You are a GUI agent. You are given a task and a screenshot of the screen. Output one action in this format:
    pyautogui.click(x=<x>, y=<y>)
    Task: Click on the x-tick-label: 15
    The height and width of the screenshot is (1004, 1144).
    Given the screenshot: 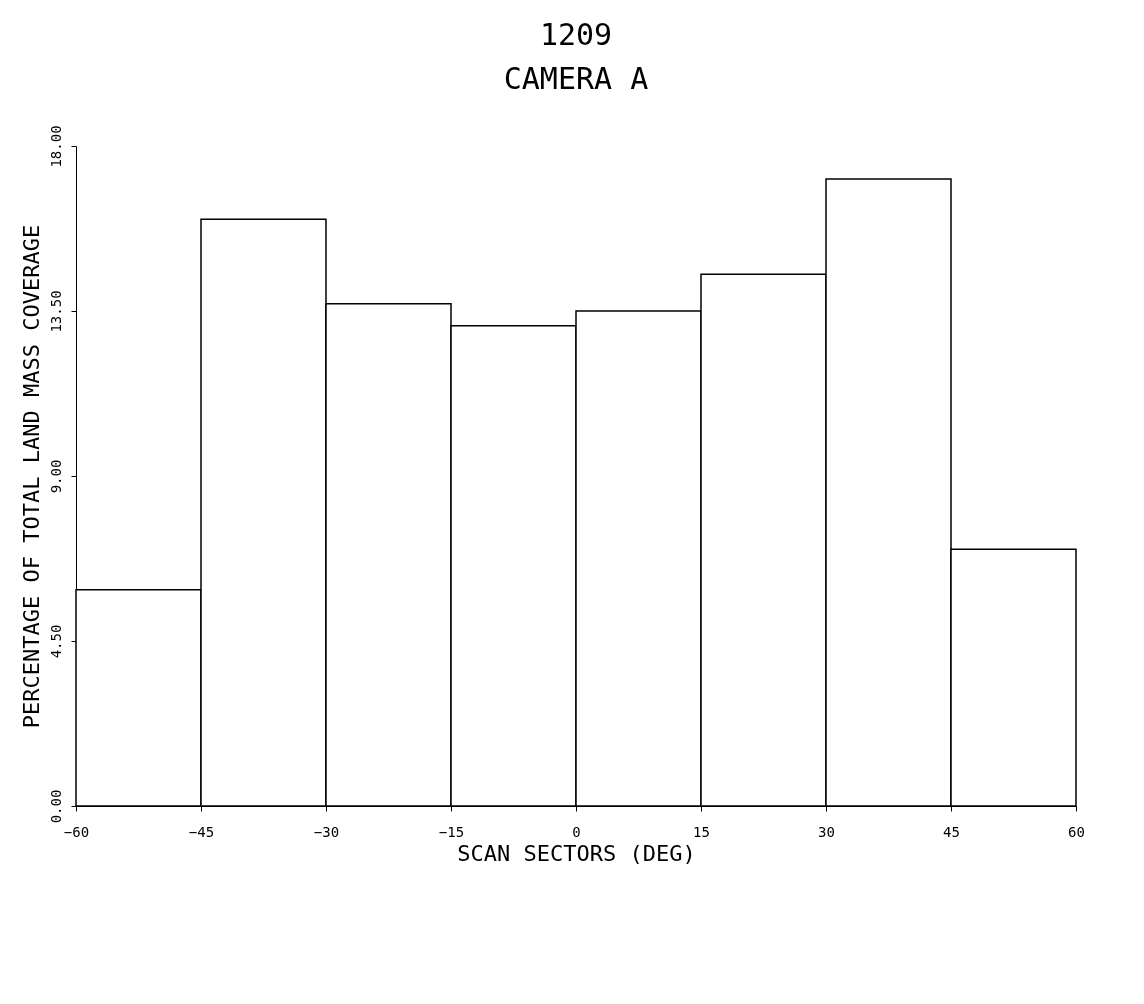 What is the action you would take?
    pyautogui.click(x=701, y=831)
    